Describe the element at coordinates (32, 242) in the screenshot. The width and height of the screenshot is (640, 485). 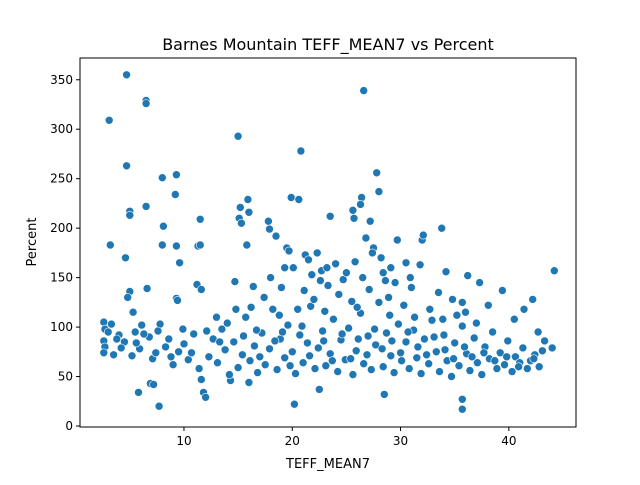
I see `y-axis-label: Percent` at that location.